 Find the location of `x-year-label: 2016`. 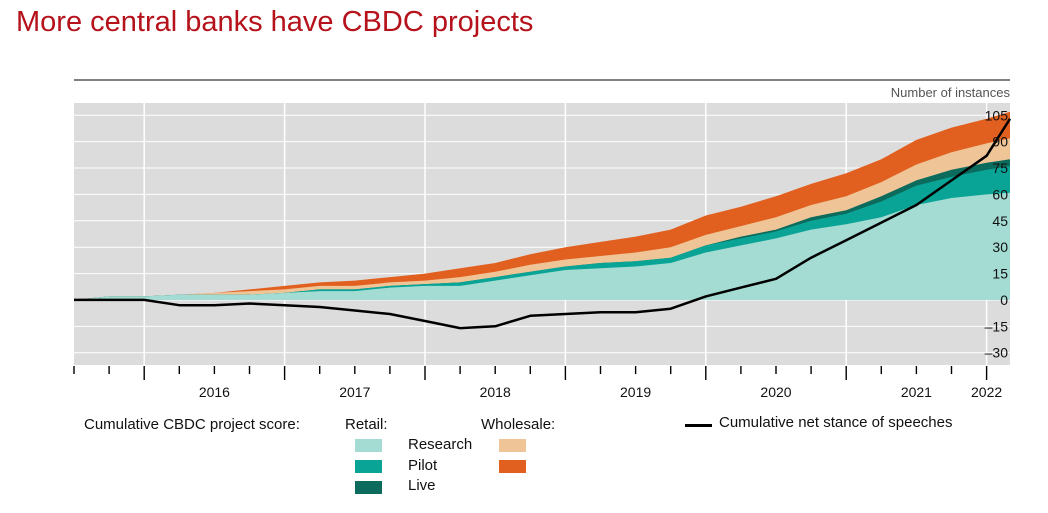

x-year-label: 2016 is located at coordinates (214, 392).